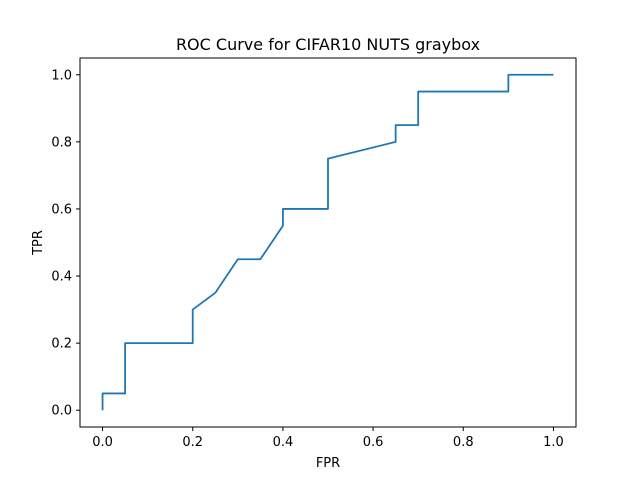 The height and width of the screenshot is (480, 640). Describe the element at coordinates (328, 463) in the screenshot. I see `x-axis-label: FPR` at that location.